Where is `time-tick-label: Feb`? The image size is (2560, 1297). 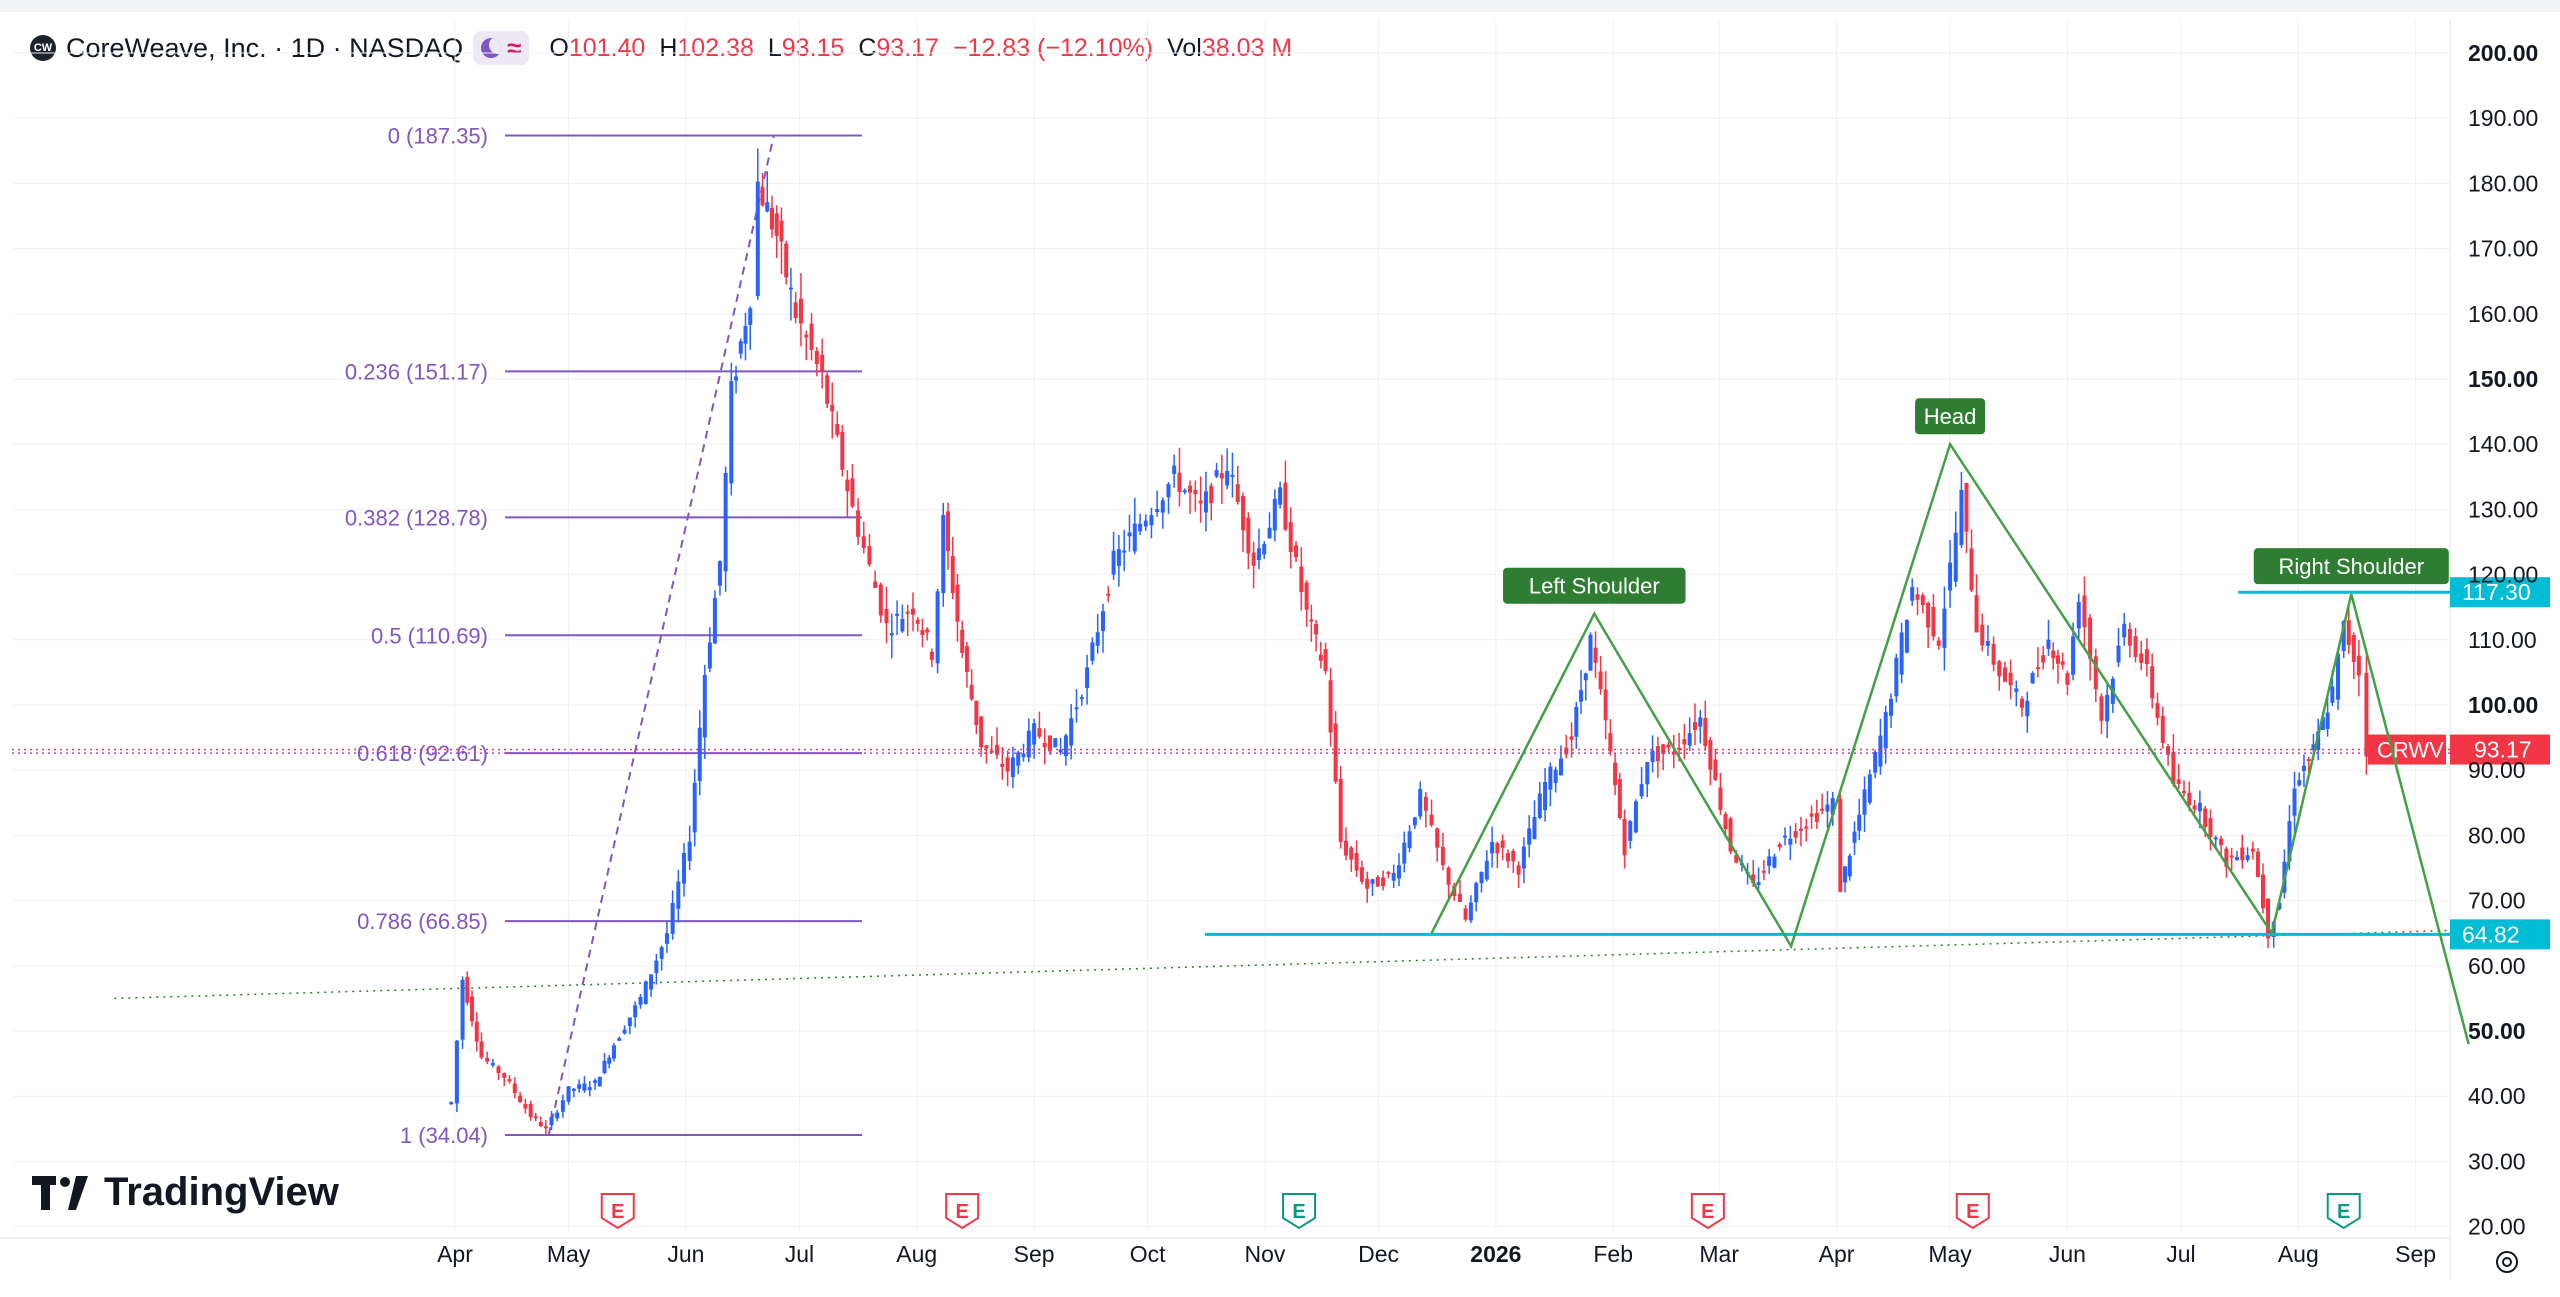 time-tick-label: Feb is located at coordinates (1613, 1254).